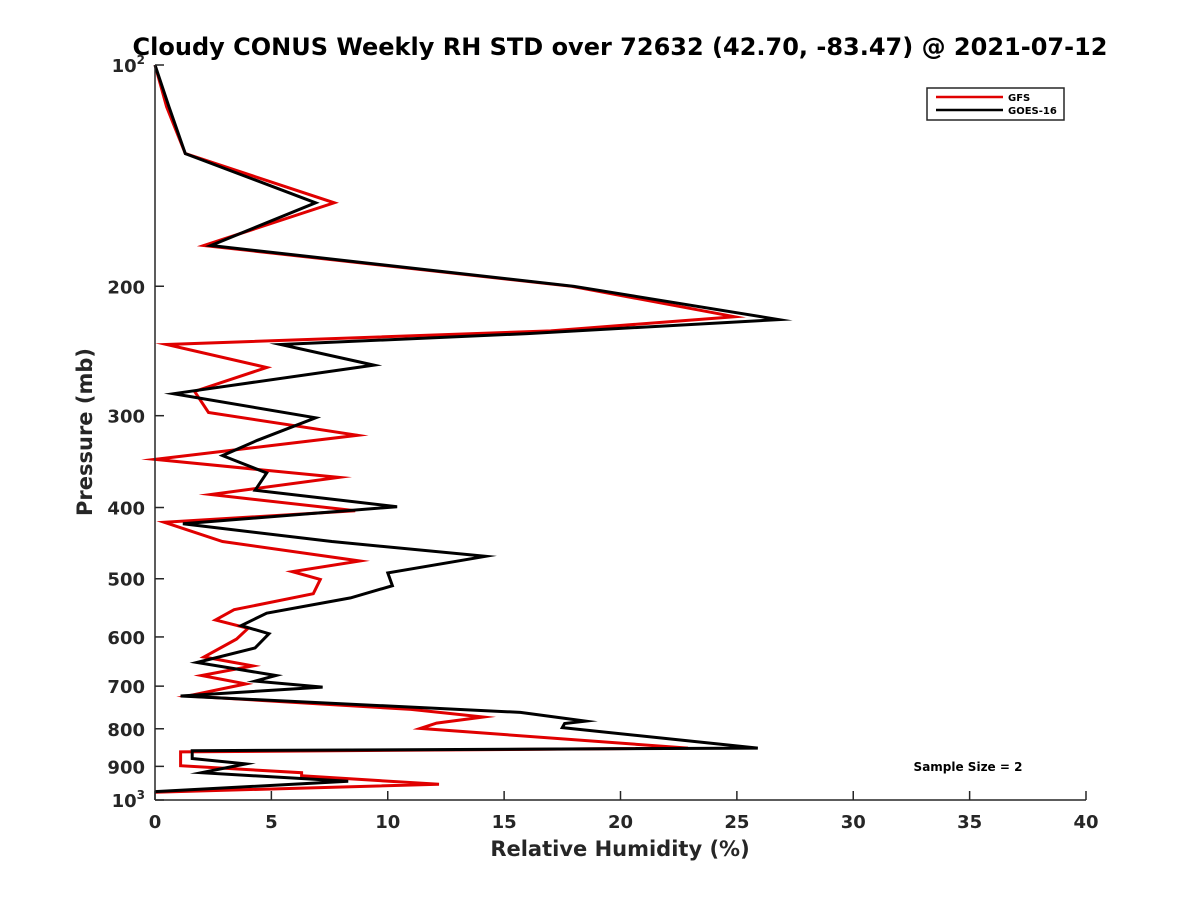 The width and height of the screenshot is (1200, 900). Describe the element at coordinates (126, 767) in the screenshot. I see `y-tick-label: 900` at that location.